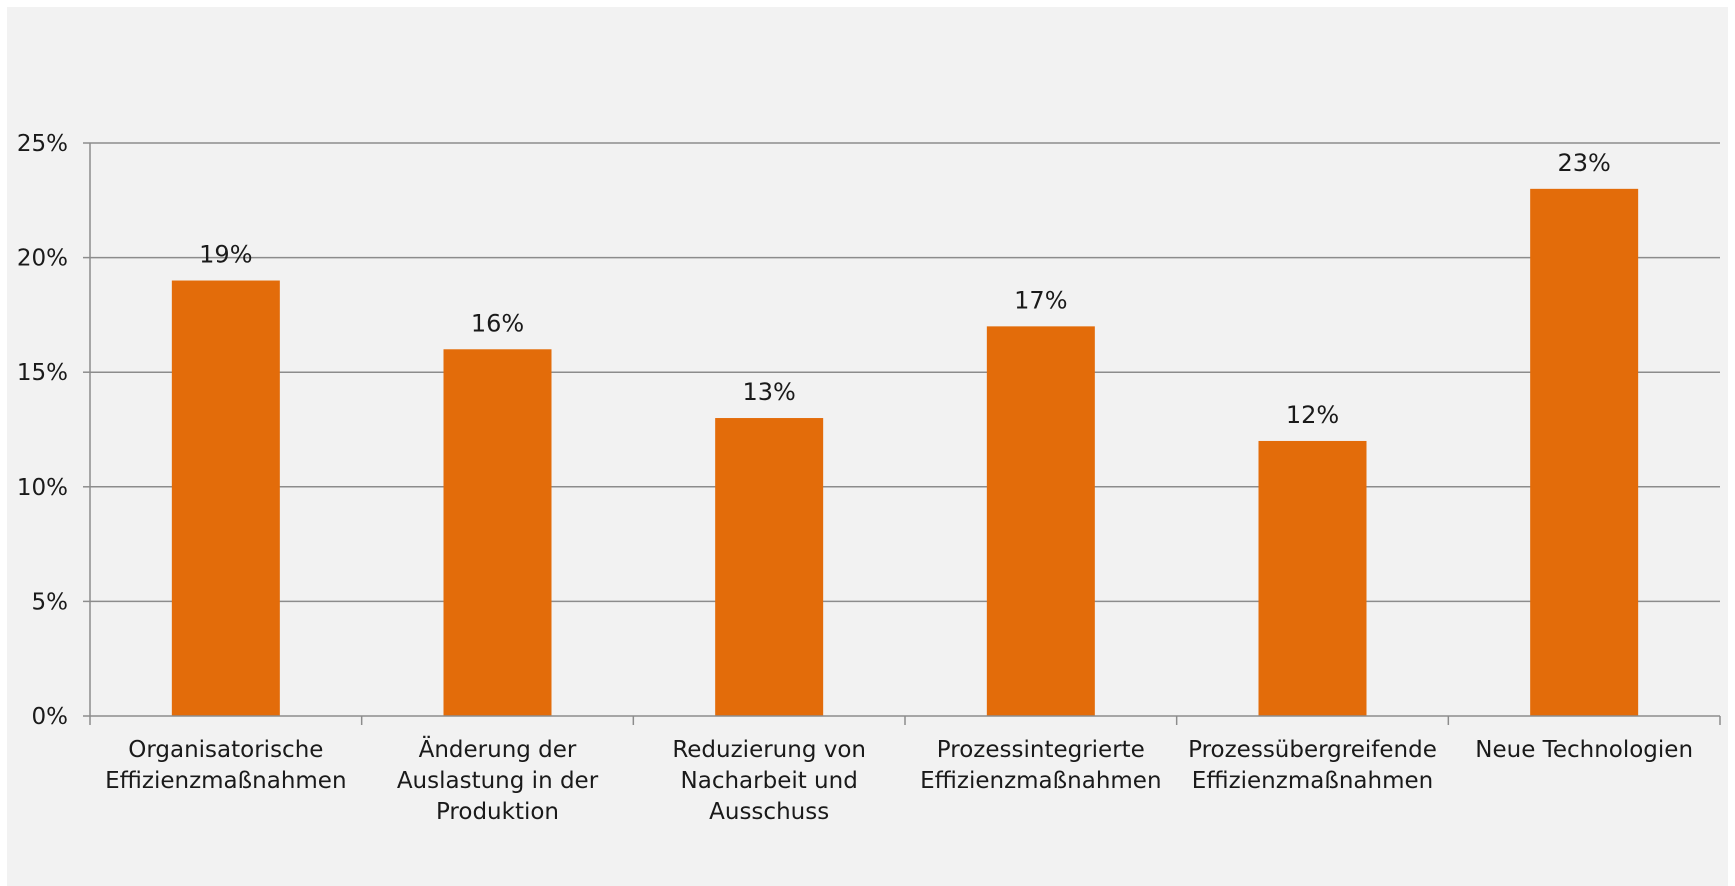 This screenshot has width=1735, height=886. Describe the element at coordinates (497, 812) in the screenshot. I see `x-category-label-line: Produktion` at that location.